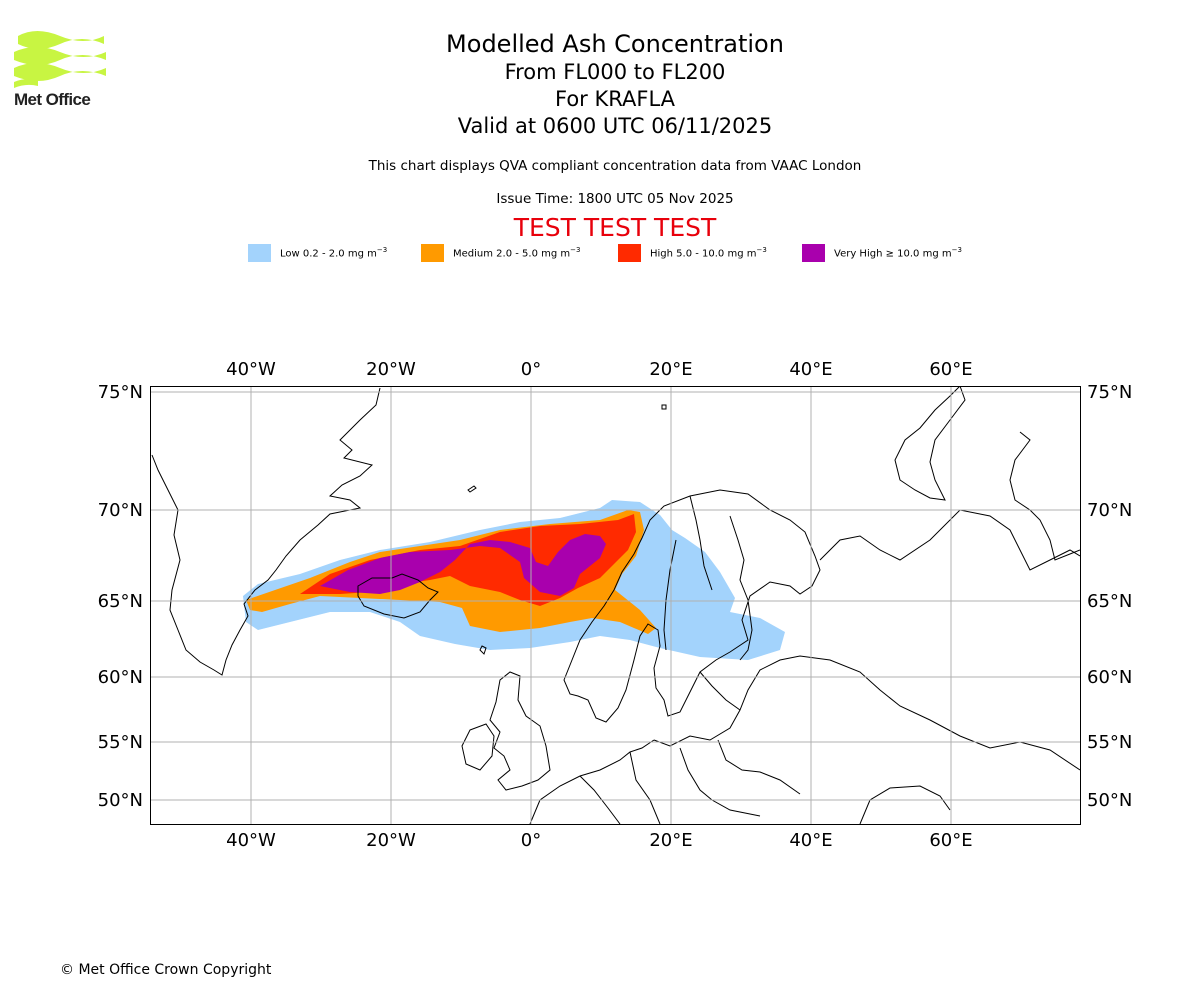 The width and height of the screenshot is (1200, 1000). What do you see at coordinates (615, 199) in the screenshot?
I see `issue-time: Issue Time: 1800 UTC 05 Nov 2025` at bounding box center [615, 199].